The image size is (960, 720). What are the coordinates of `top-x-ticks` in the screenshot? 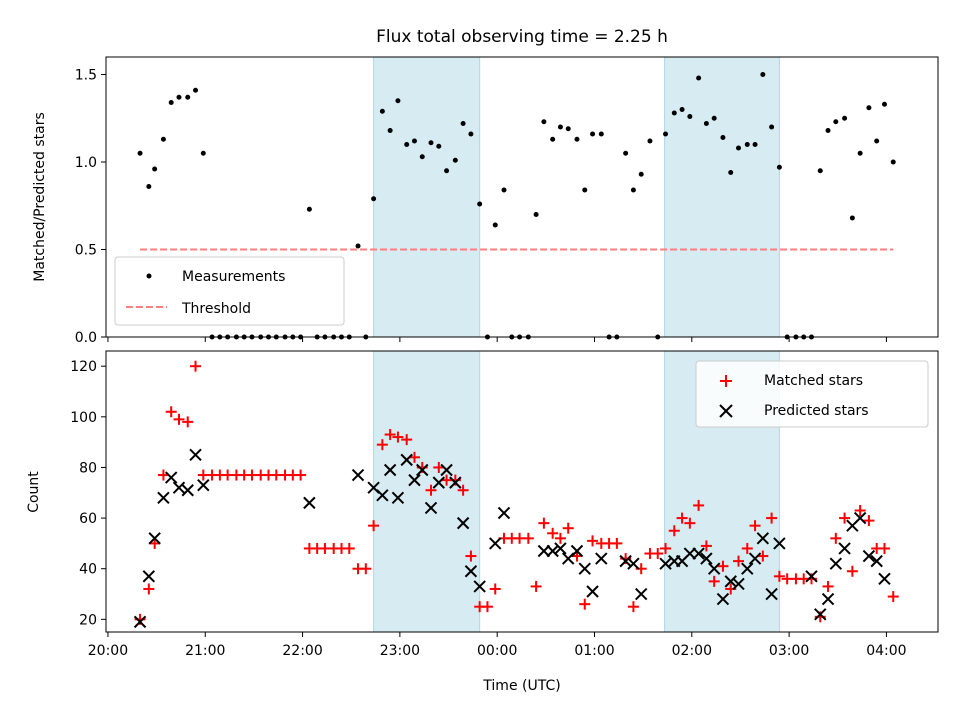 It's located at (497, 339).